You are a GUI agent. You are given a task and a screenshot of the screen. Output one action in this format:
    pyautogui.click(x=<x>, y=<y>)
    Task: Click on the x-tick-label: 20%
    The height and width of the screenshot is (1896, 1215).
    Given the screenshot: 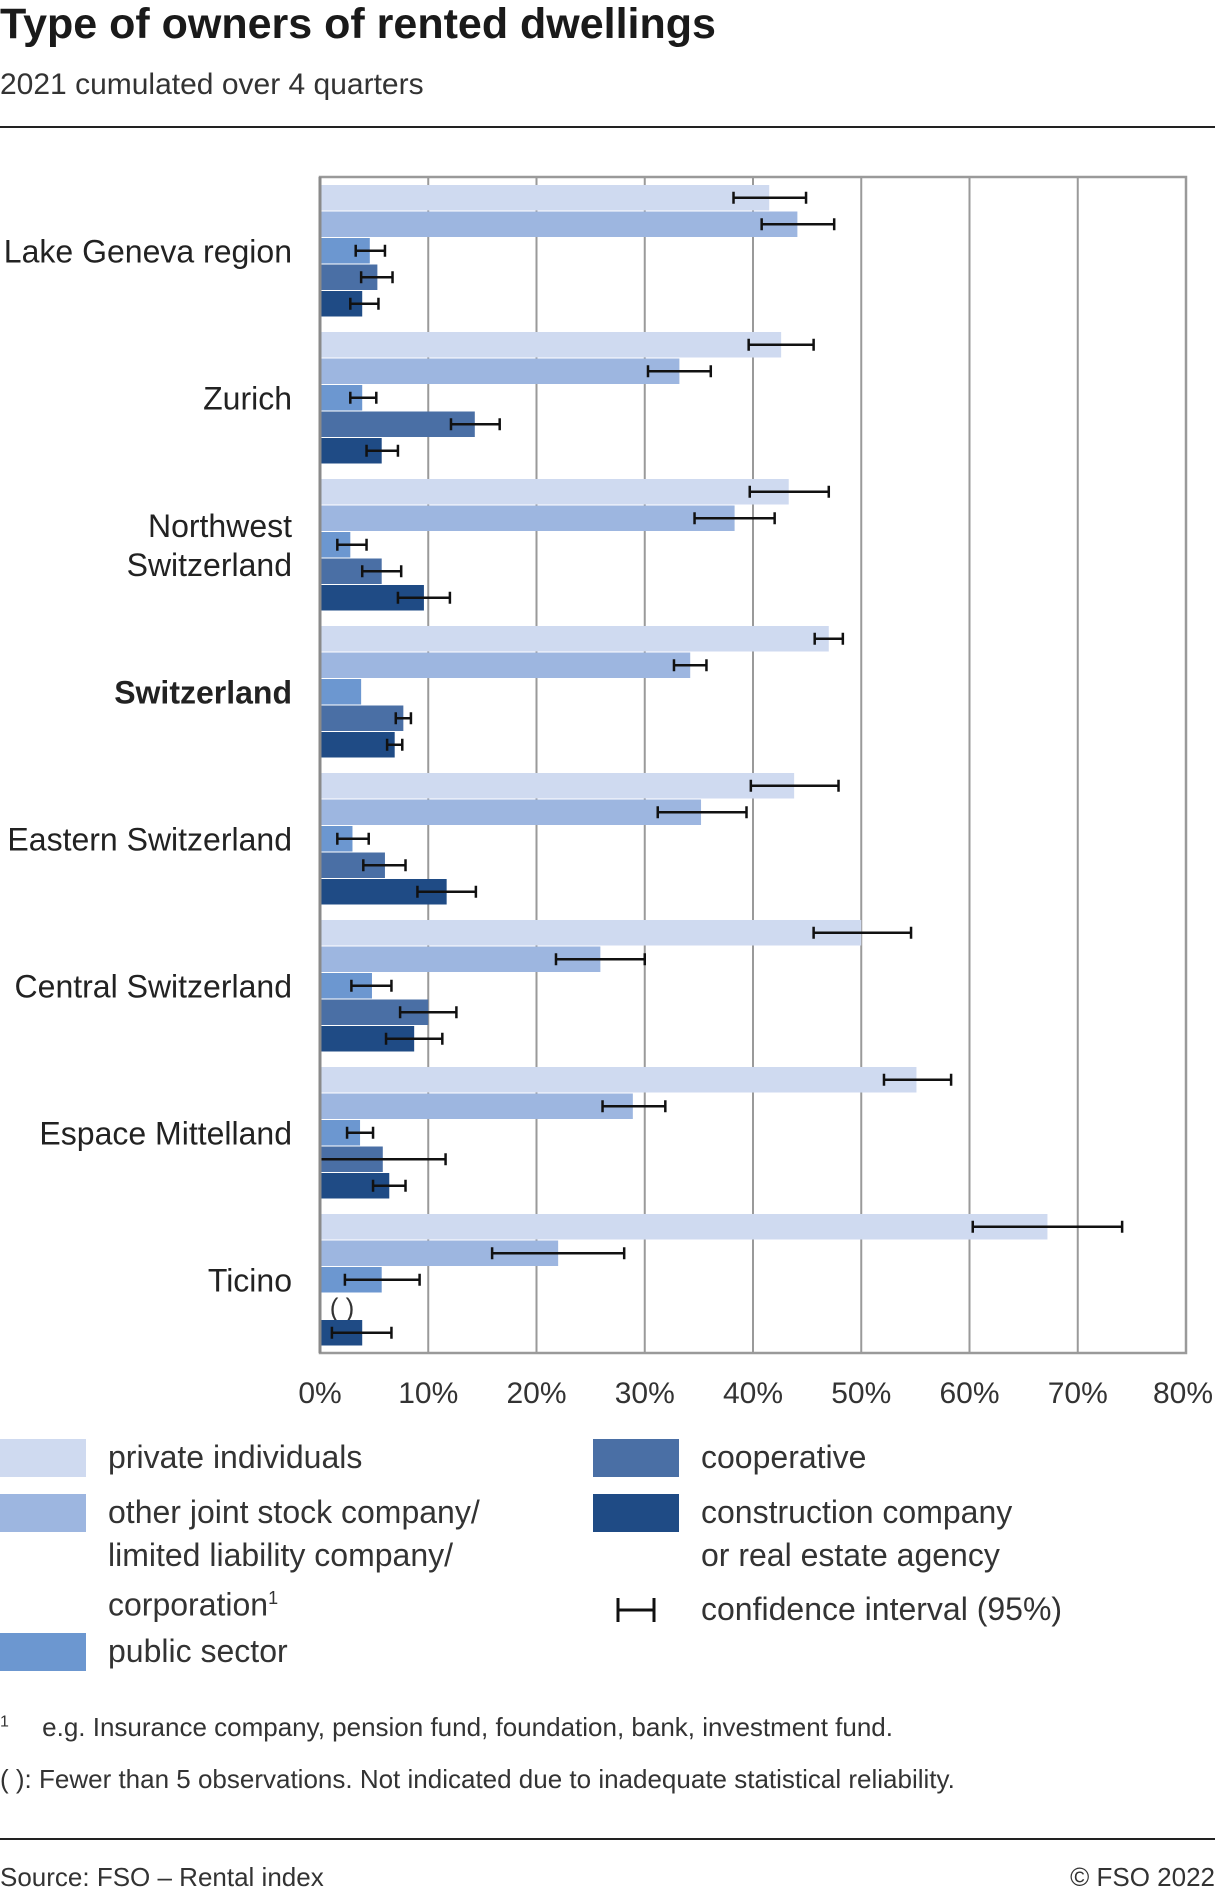 What is the action you would take?
    pyautogui.click(x=536, y=1393)
    